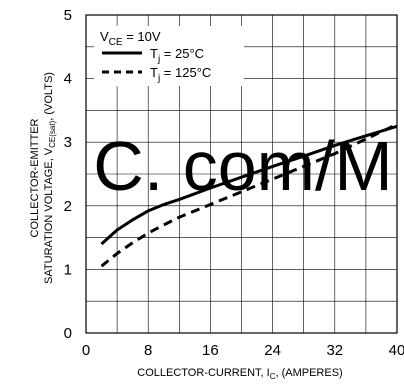  Describe the element at coordinates (242, 166) in the screenshot. I see `watermark-text: C. com/M` at that location.